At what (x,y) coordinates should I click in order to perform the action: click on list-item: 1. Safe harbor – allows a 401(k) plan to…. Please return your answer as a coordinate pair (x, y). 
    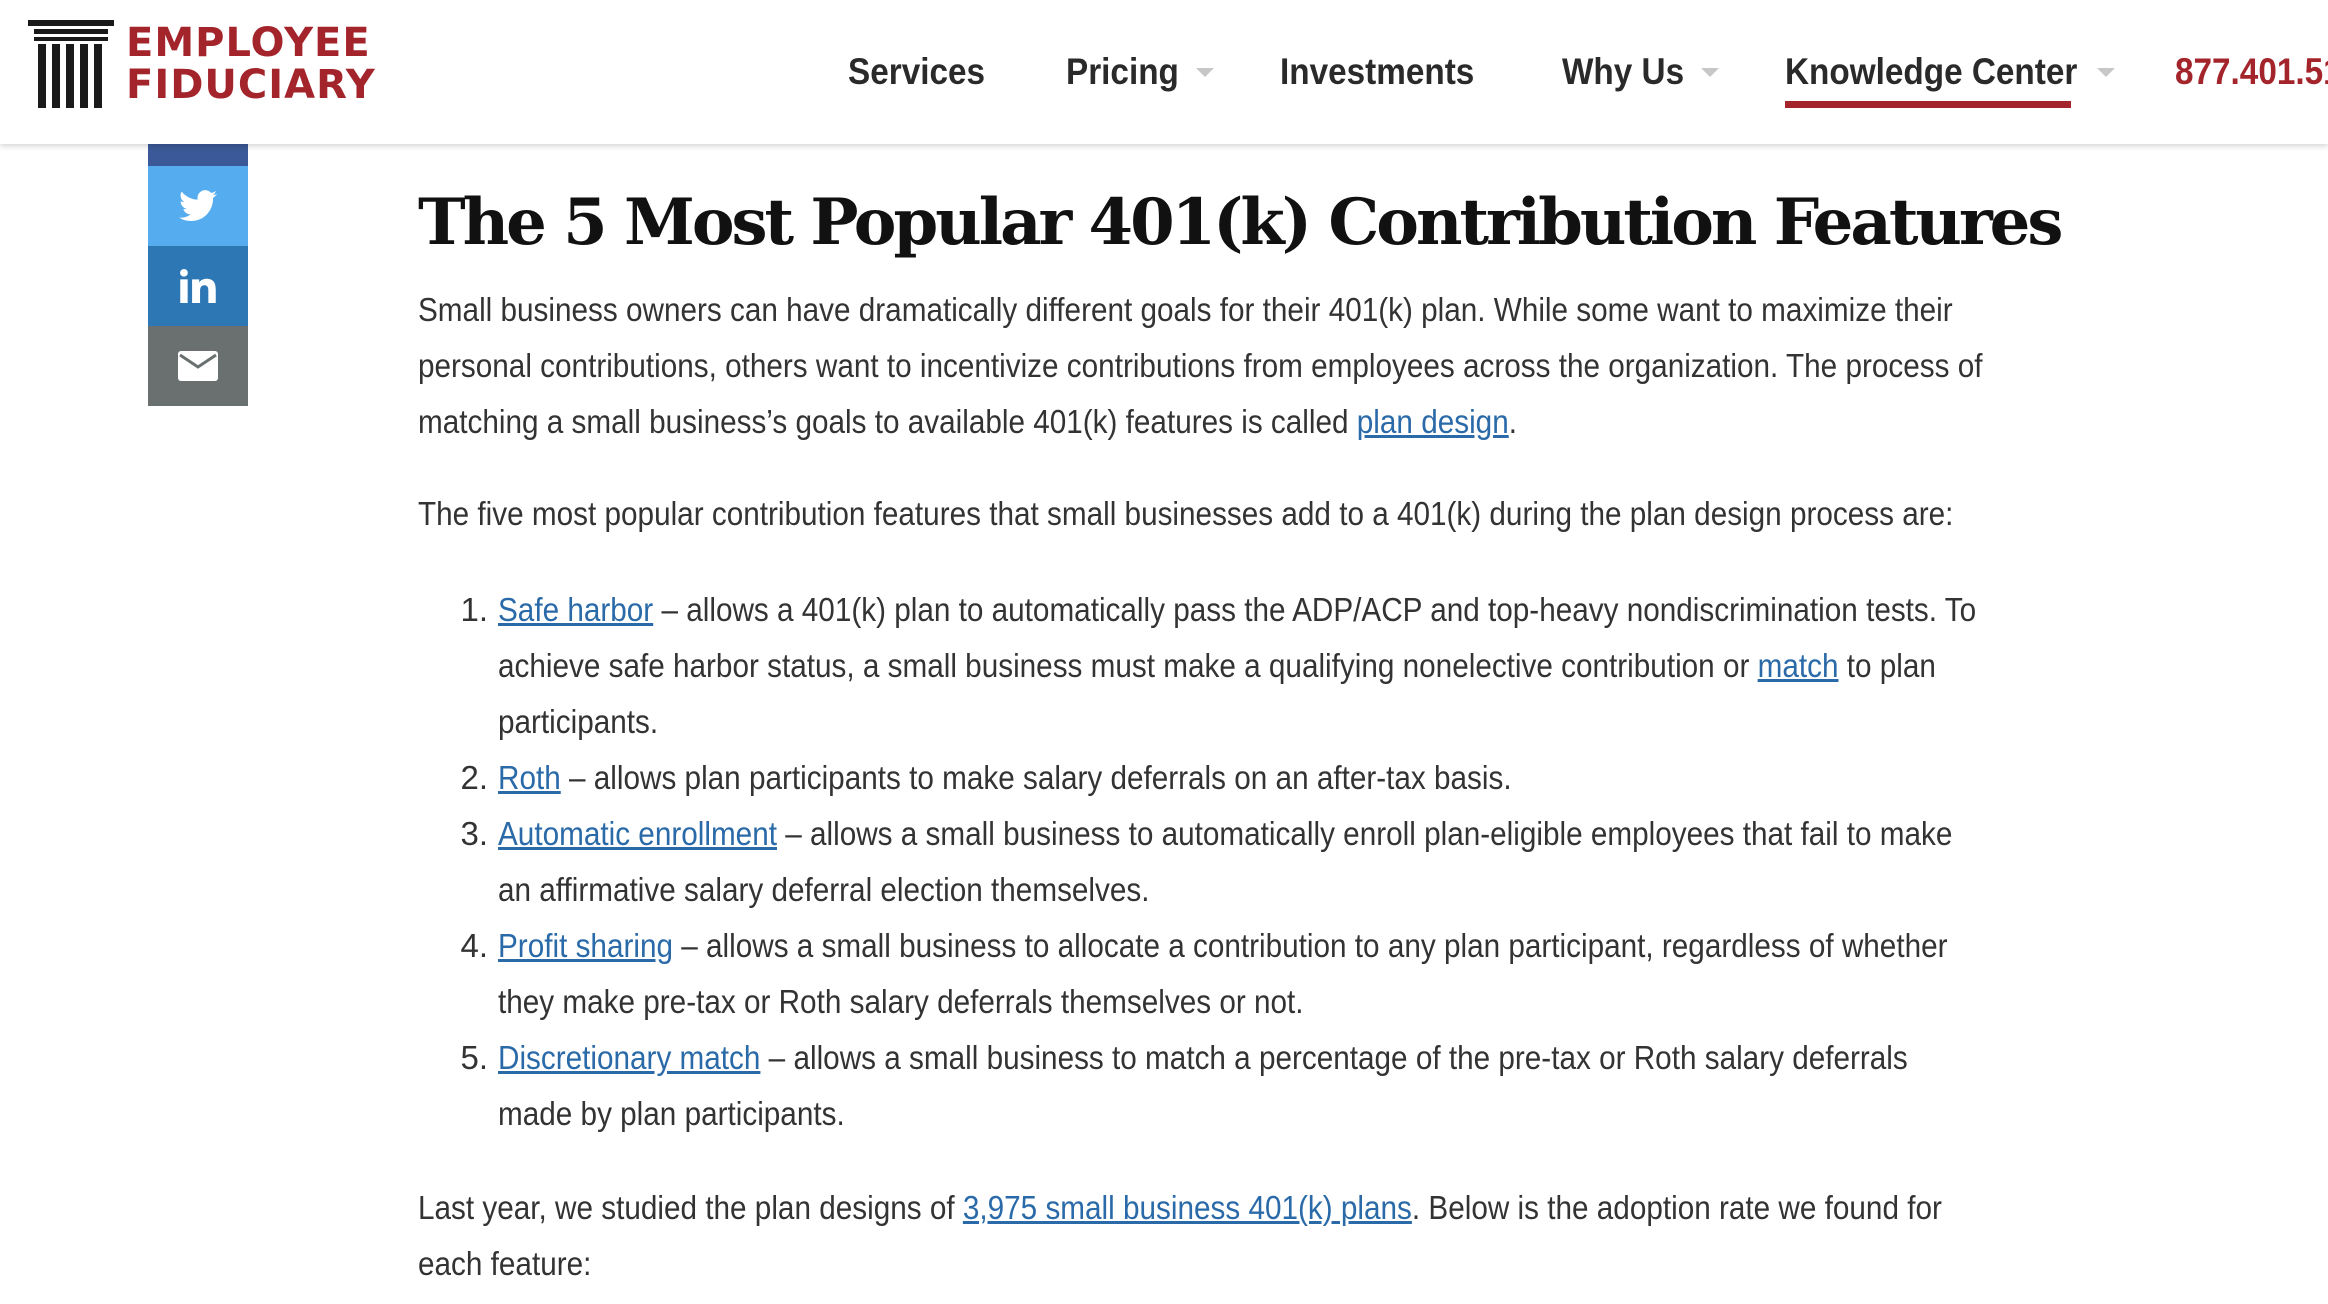
    Looking at the image, I should click on (1203, 666).